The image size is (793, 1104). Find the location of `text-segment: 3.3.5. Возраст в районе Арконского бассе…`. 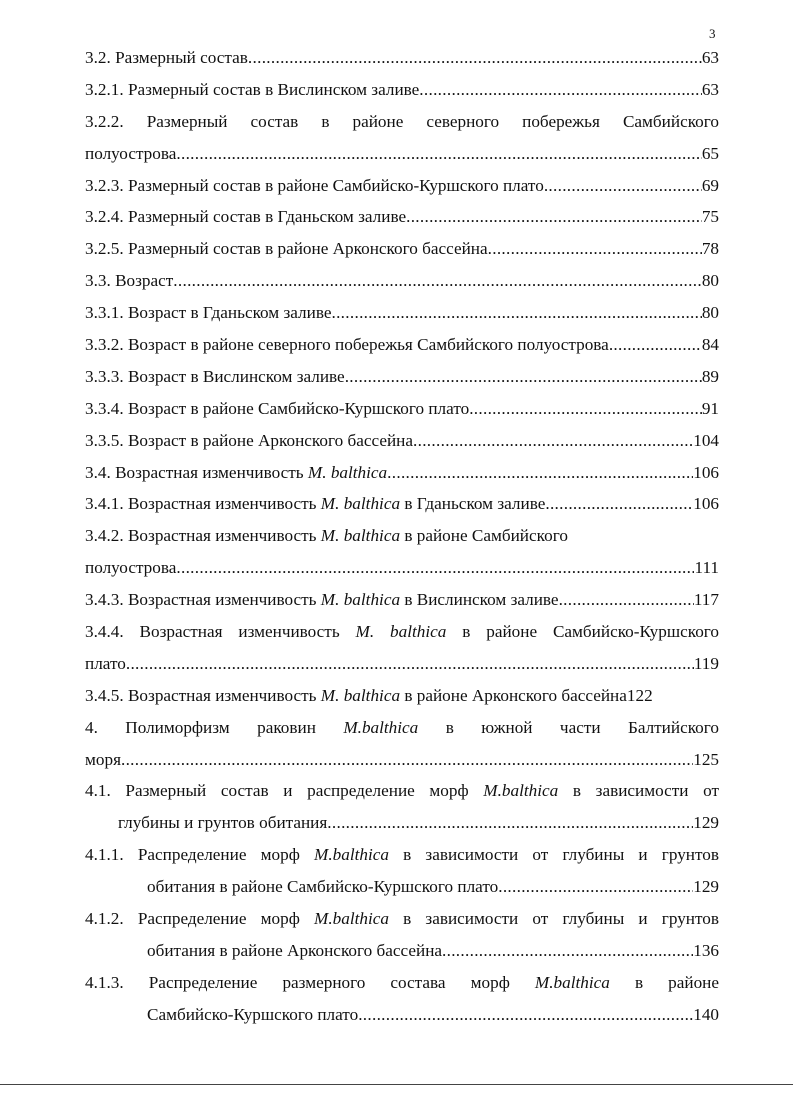

text-segment: 3.3.5. Возраст в районе Арконского бассе… is located at coordinates (249, 440).